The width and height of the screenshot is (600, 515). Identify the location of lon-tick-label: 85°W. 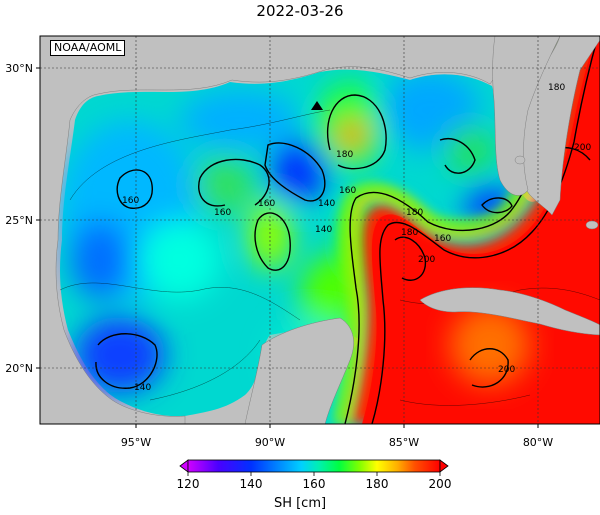
(404, 442).